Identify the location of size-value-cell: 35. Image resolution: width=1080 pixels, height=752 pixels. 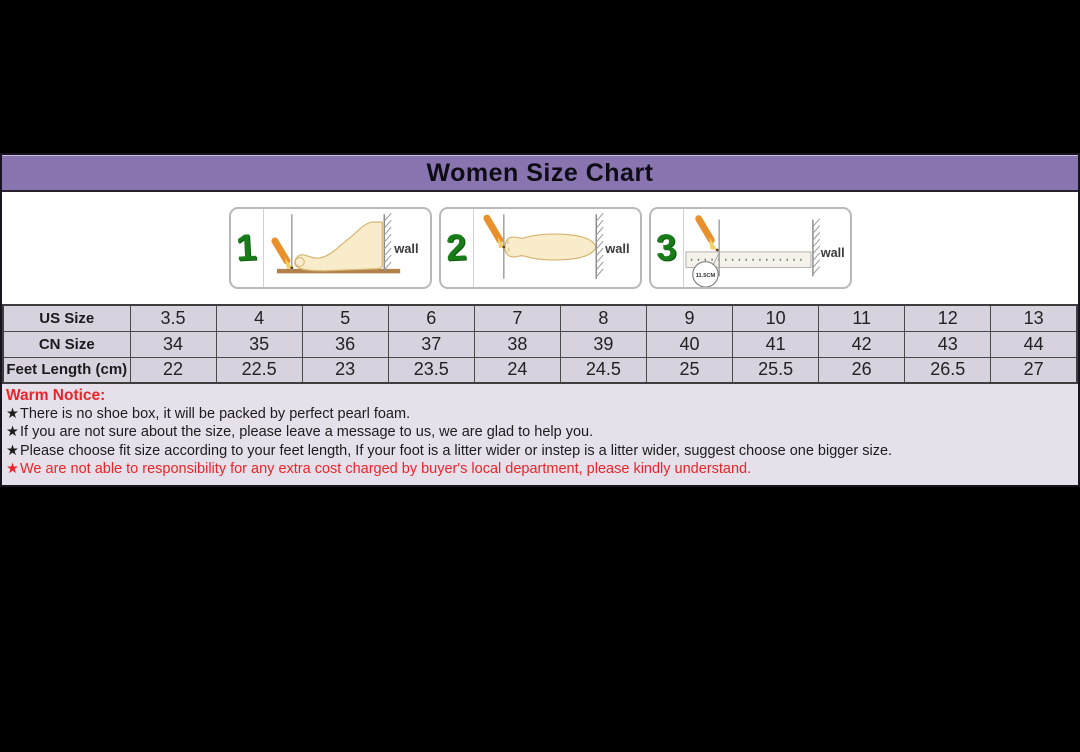
(259, 344).